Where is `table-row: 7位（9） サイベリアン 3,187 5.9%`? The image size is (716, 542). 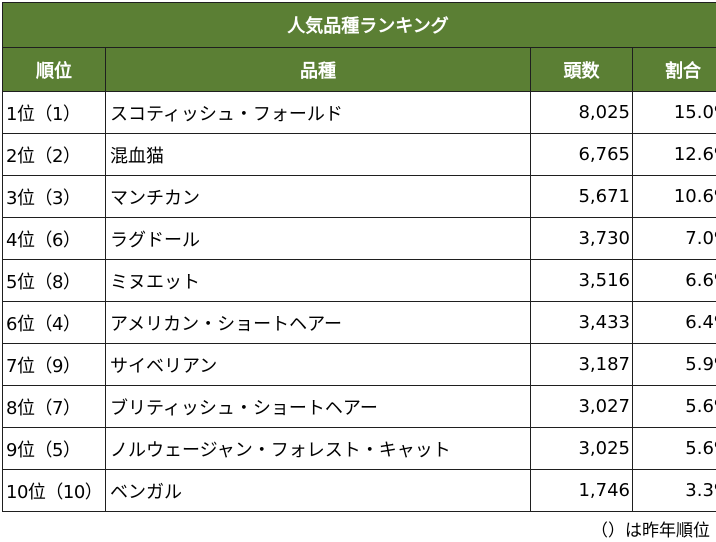
table-row: 7位（9） サイベリアン 3,187 5.9% is located at coordinates (359, 364).